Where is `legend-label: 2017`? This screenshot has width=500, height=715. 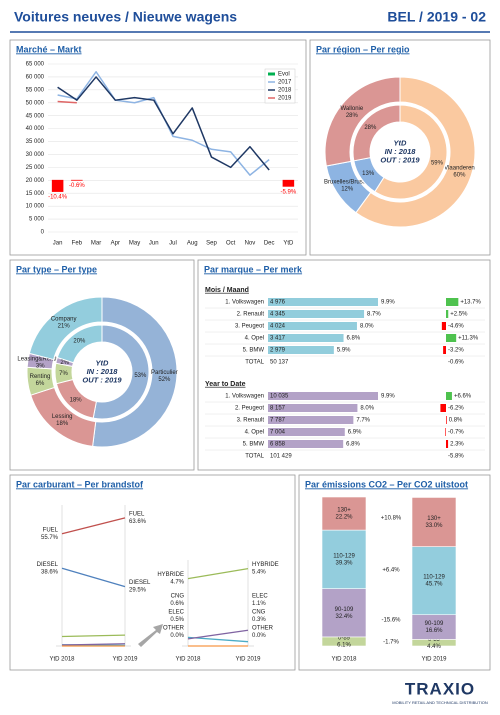 legend-label: 2017 is located at coordinates (285, 83).